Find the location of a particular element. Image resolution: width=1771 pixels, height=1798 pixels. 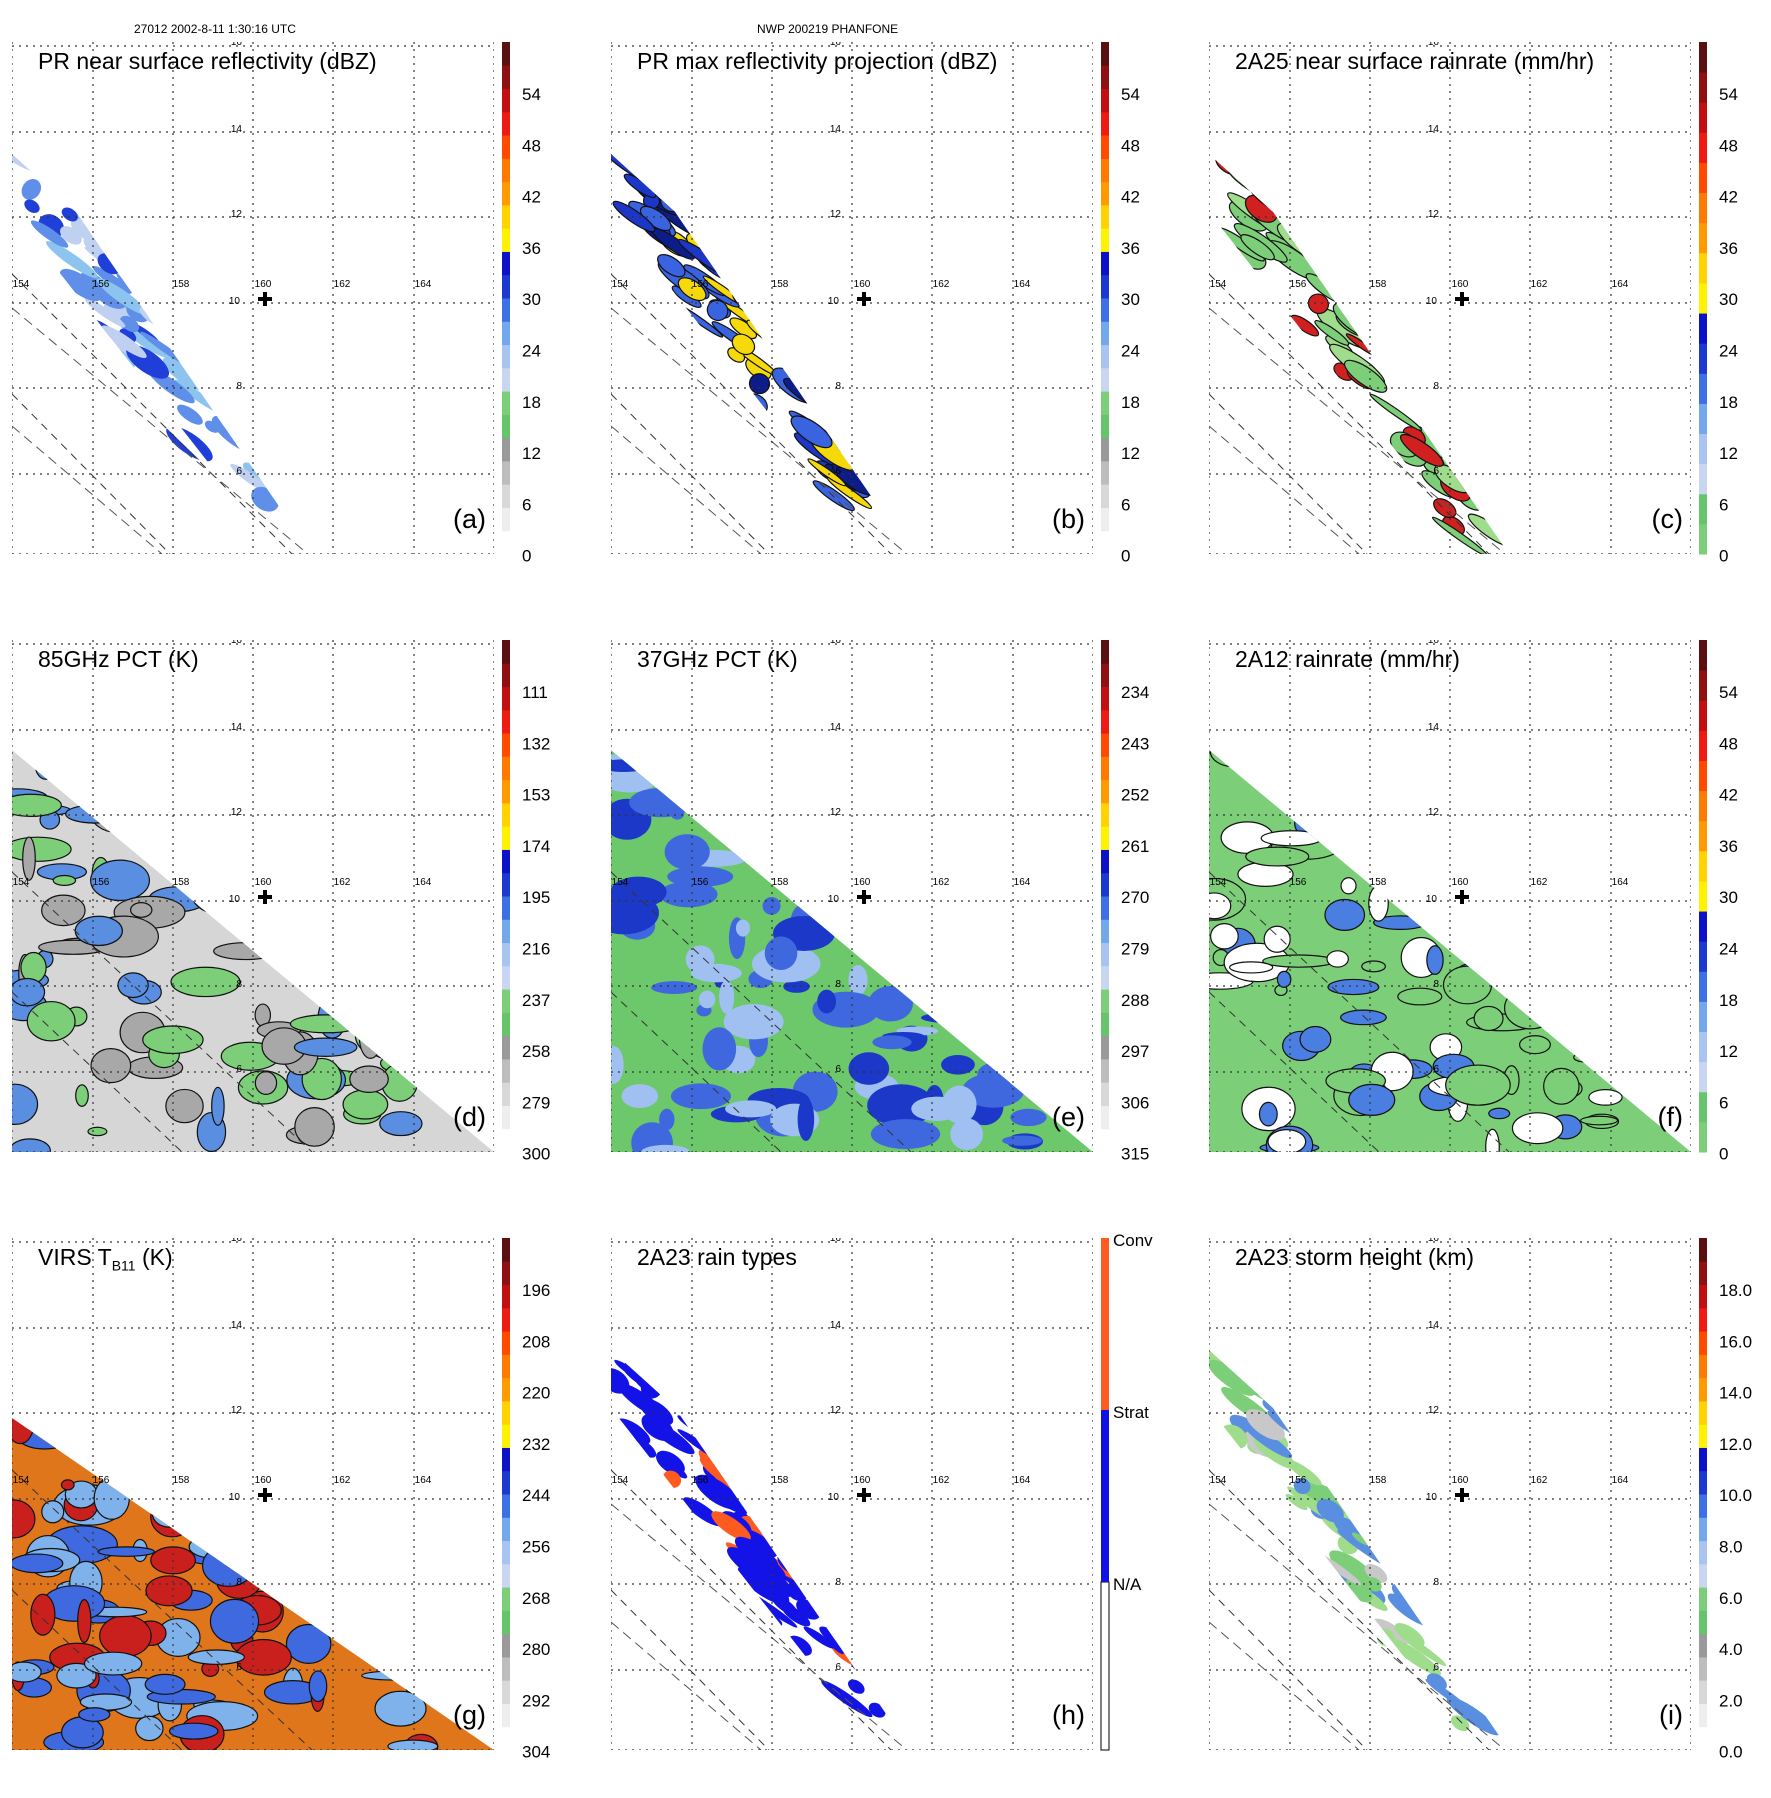

colorbar-tick: 2.0 is located at coordinates (1731, 1700).